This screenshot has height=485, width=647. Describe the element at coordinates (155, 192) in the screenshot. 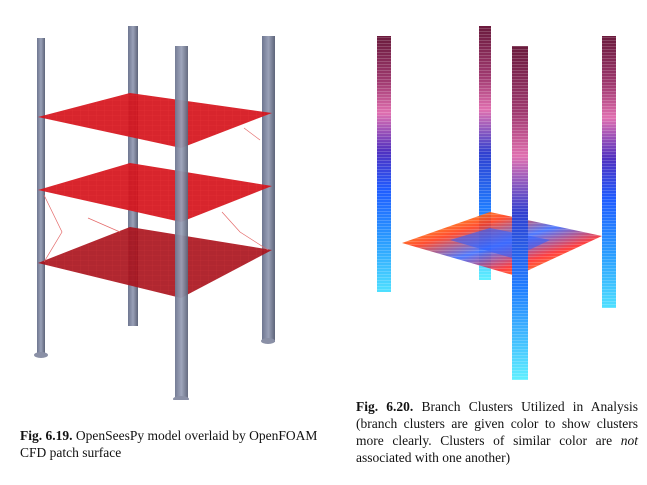

I see `floor-slab-middle-grid` at that location.